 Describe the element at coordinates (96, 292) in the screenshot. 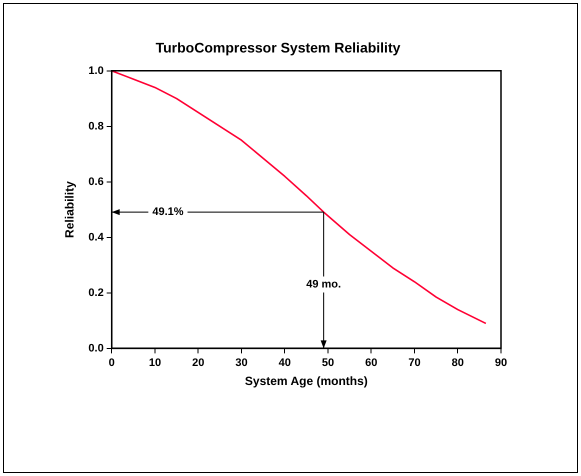

I see `y-tick-label: 0.2` at that location.